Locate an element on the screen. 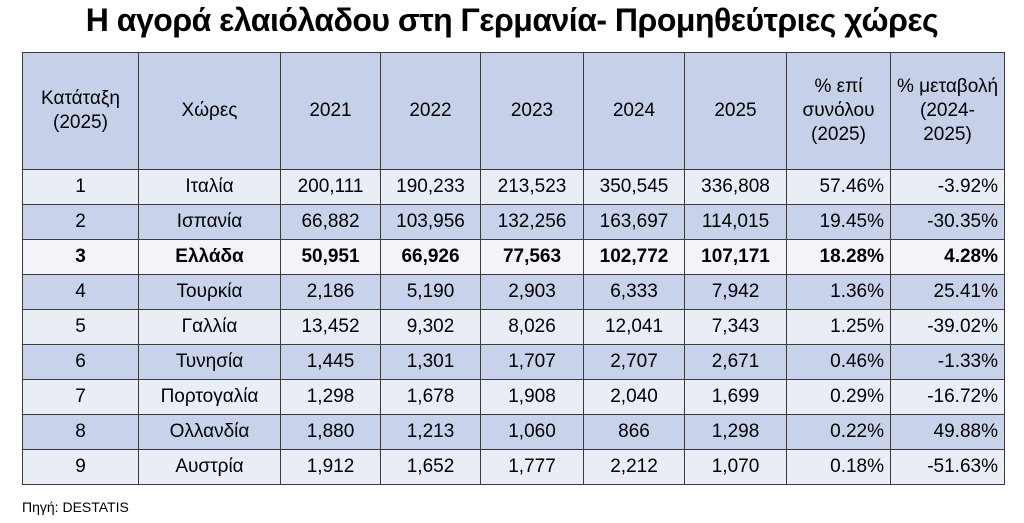  table-cell: 18.28% is located at coordinates (838, 257).